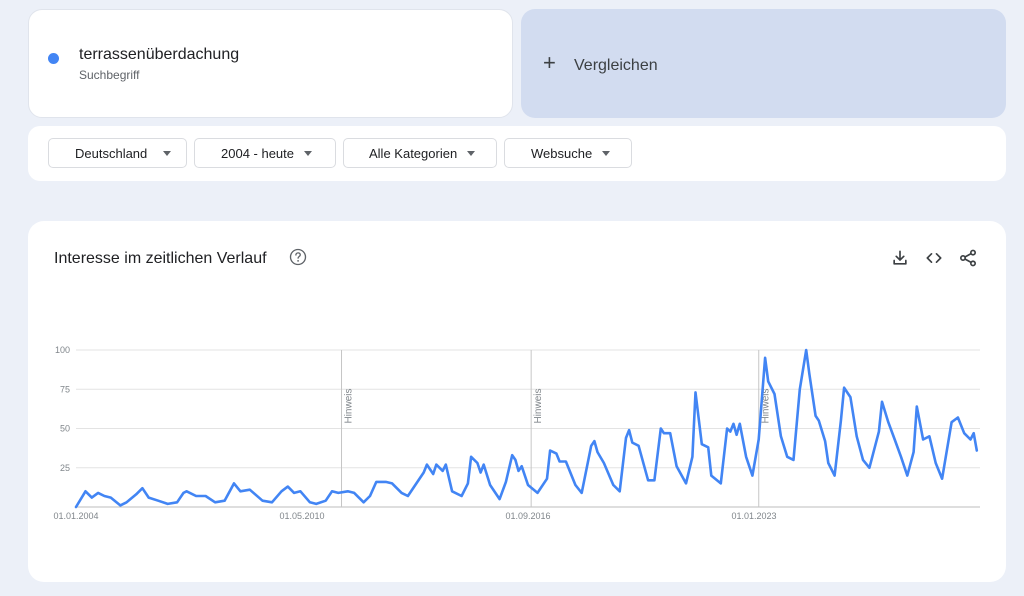 Image resolution: width=1024 pixels, height=596 pixels. What do you see at coordinates (562, 153) in the screenshot?
I see `filter-property-label: Websuche` at bounding box center [562, 153].